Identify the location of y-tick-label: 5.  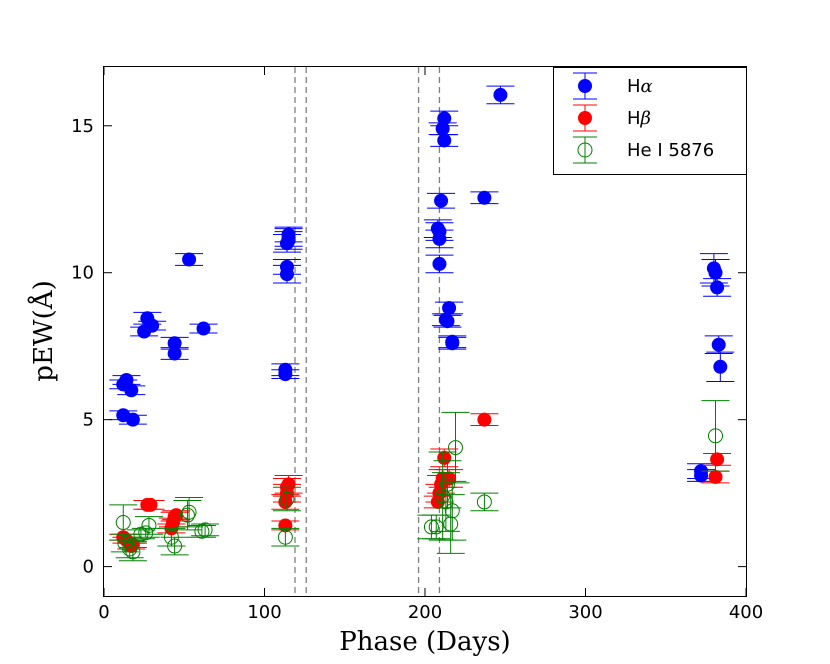
(88, 420).